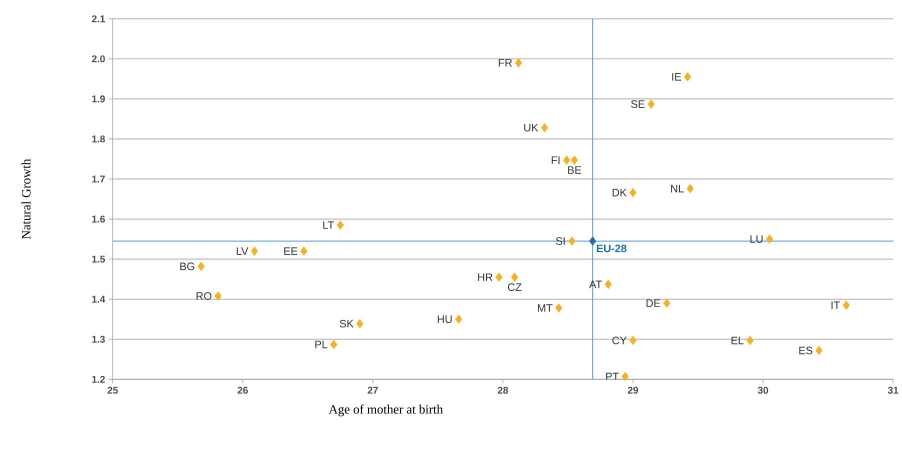 The width and height of the screenshot is (902, 454). What do you see at coordinates (633, 390) in the screenshot?
I see `x-tick-label: 29` at bounding box center [633, 390].